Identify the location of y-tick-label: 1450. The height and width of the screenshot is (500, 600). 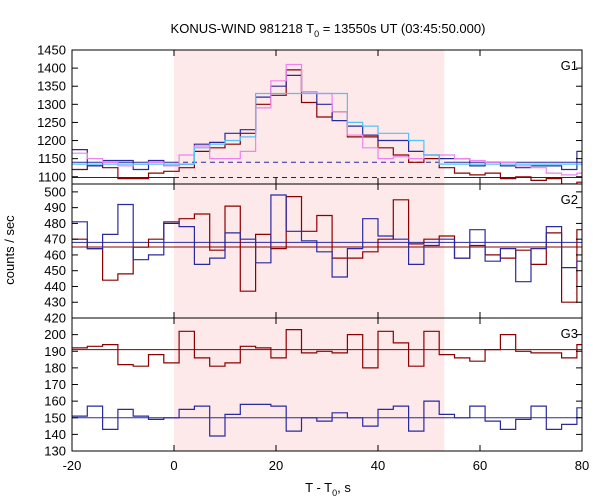
(51, 50).